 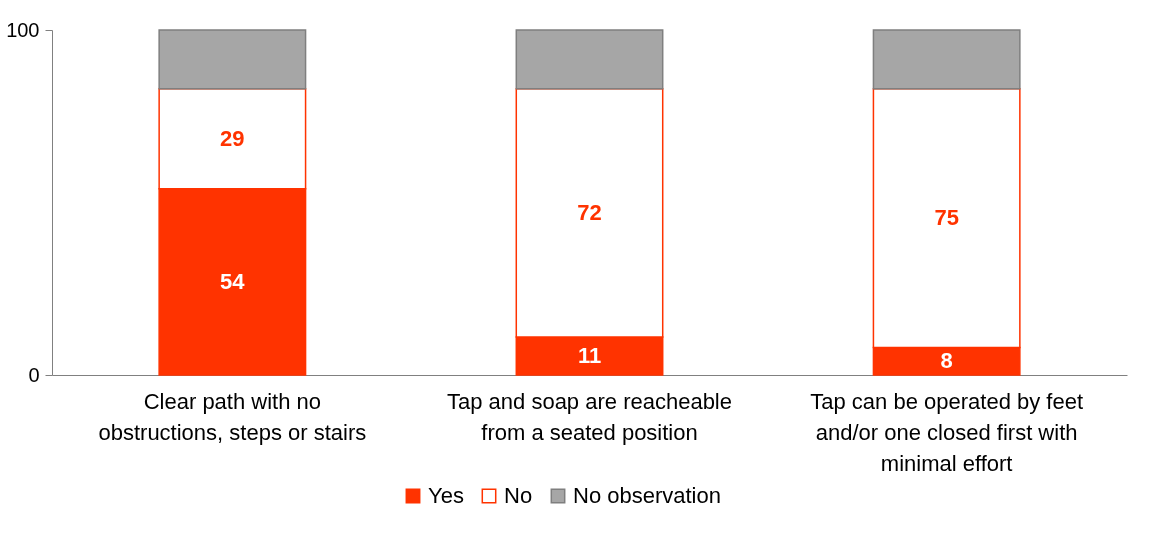 I want to click on y-tick-label: 0, so click(x=34, y=374).